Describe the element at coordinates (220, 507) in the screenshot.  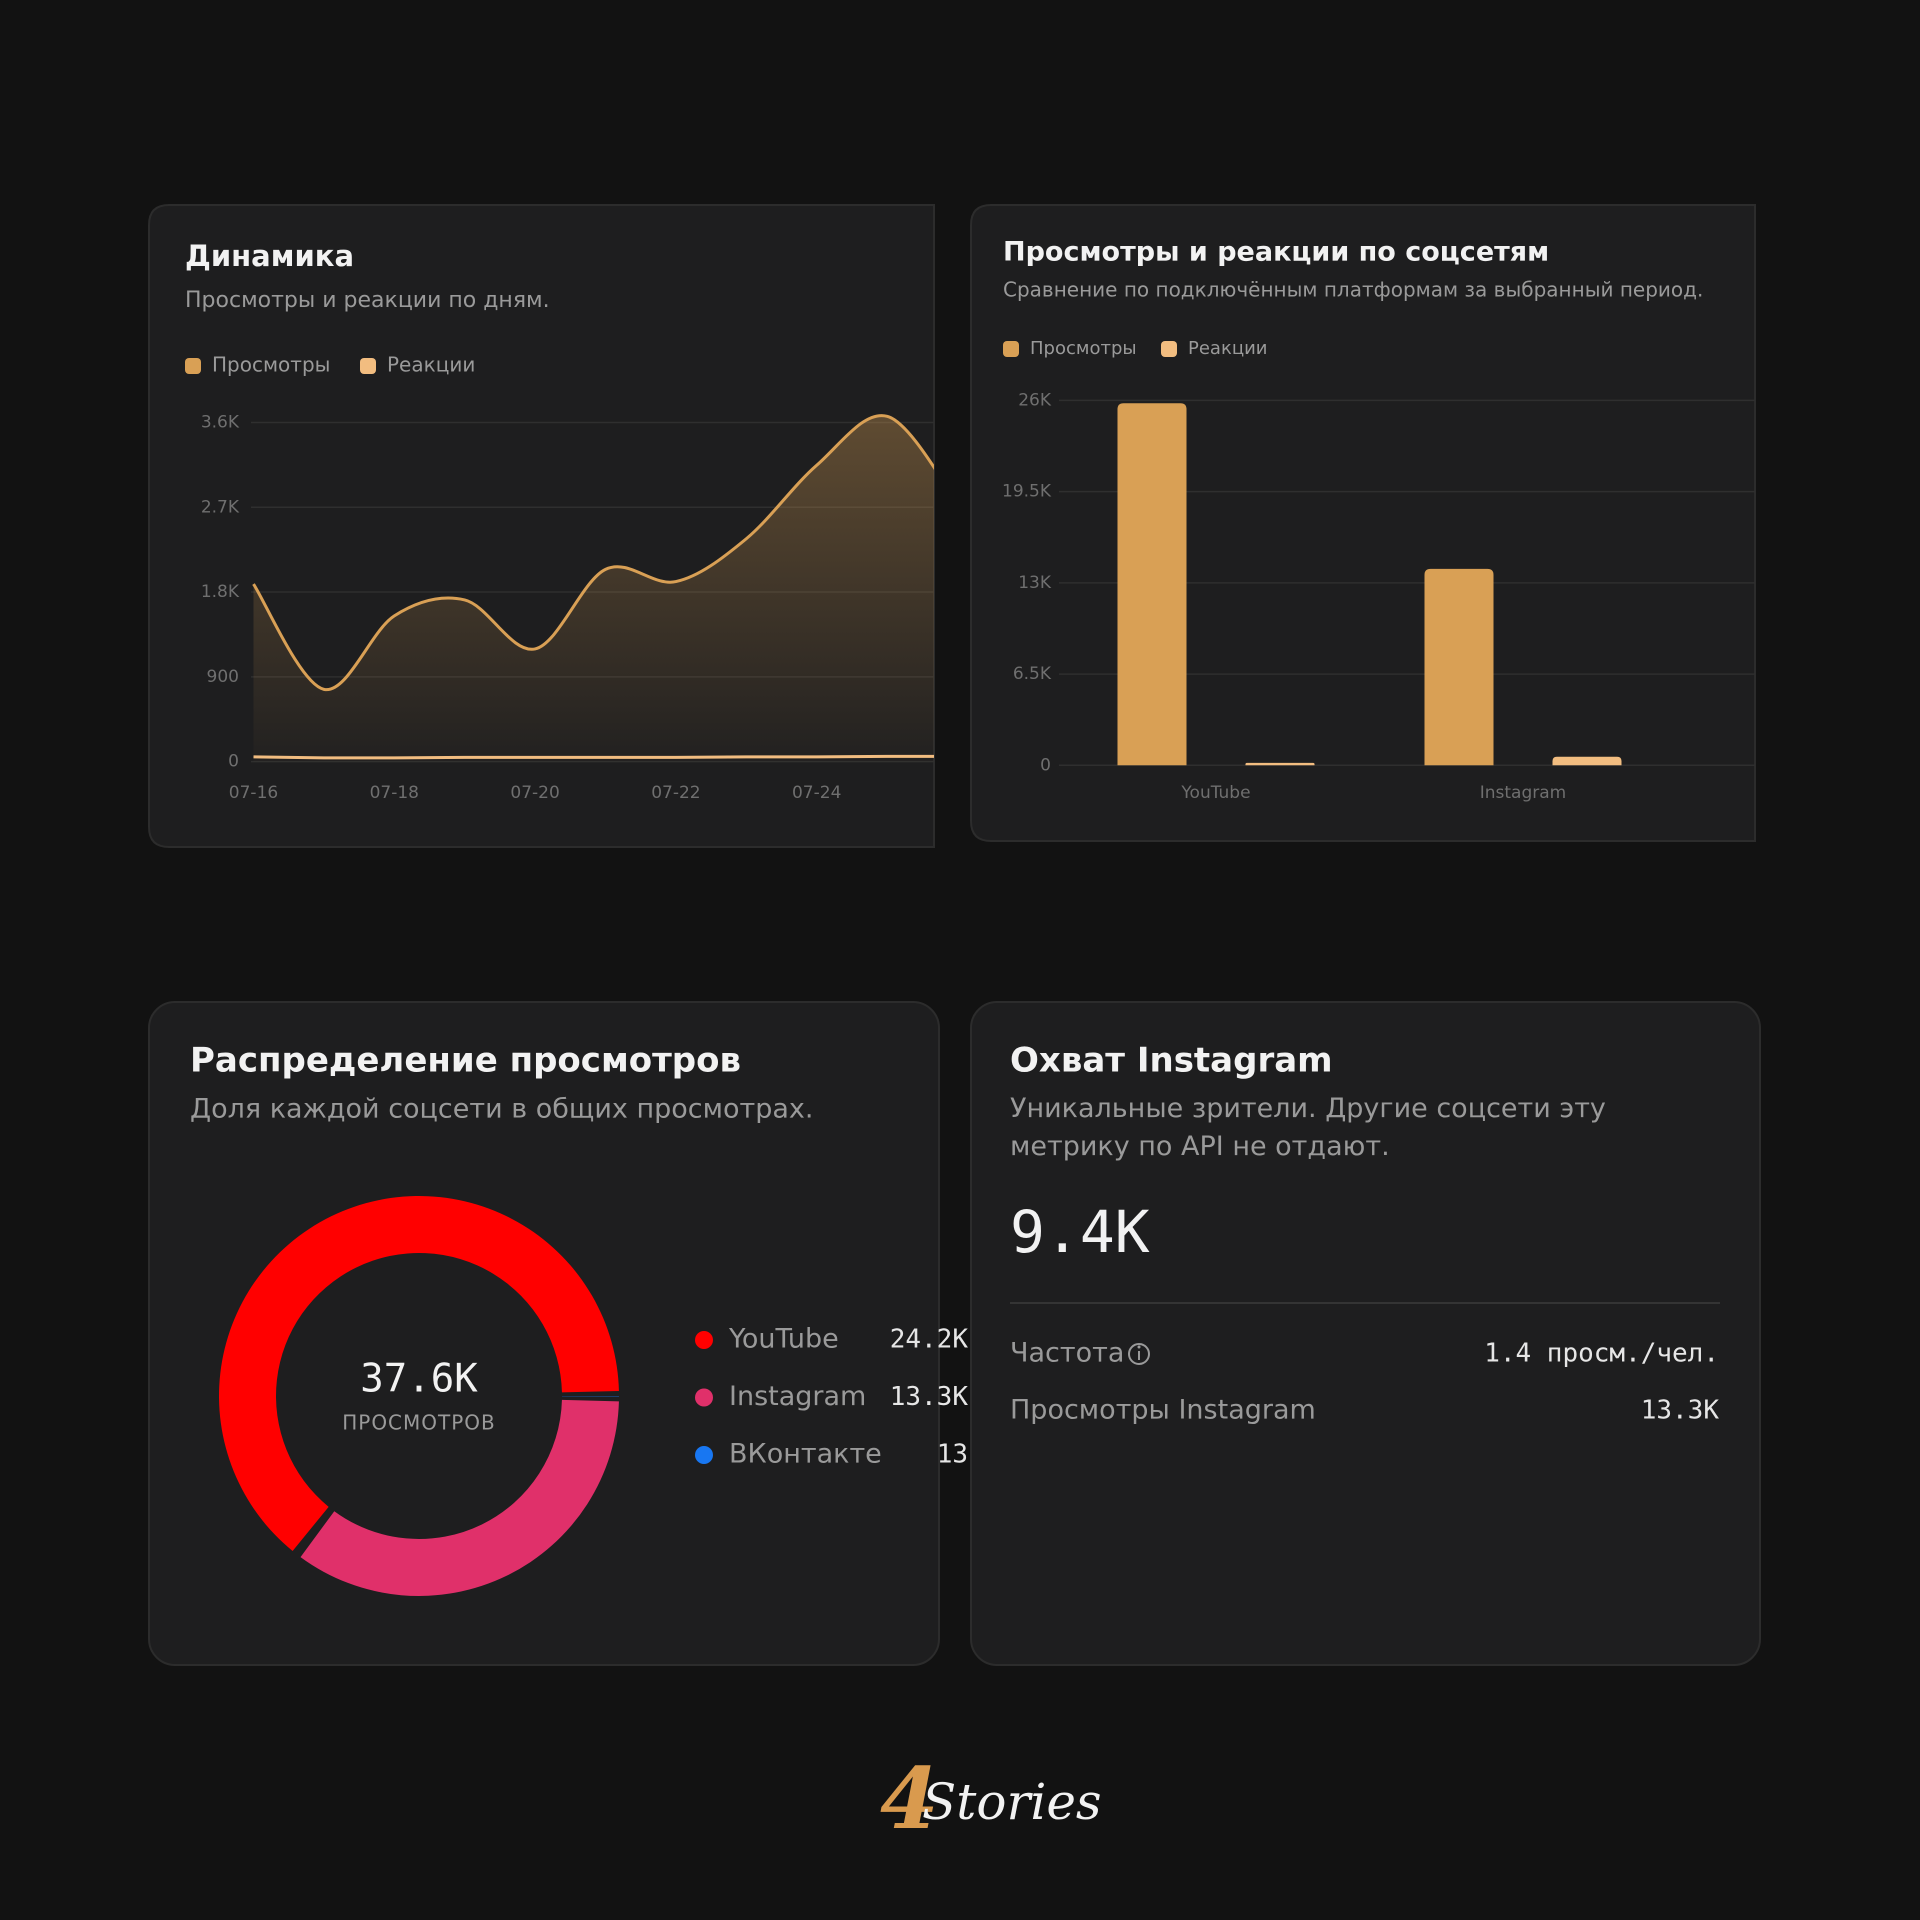
I see `y-tick-label: 2.7K` at that location.